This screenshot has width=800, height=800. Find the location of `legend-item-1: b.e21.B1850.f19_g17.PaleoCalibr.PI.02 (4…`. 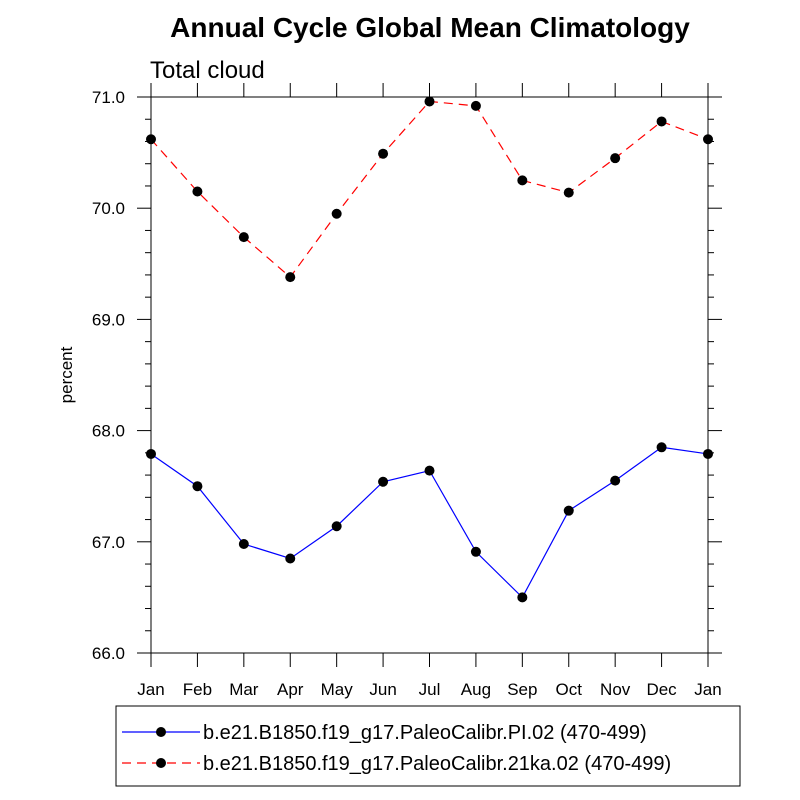

legend-item-1: b.e21.B1850.f19_g17.PaleoCalibr.PI.02 (4… is located at coordinates (384, 733).